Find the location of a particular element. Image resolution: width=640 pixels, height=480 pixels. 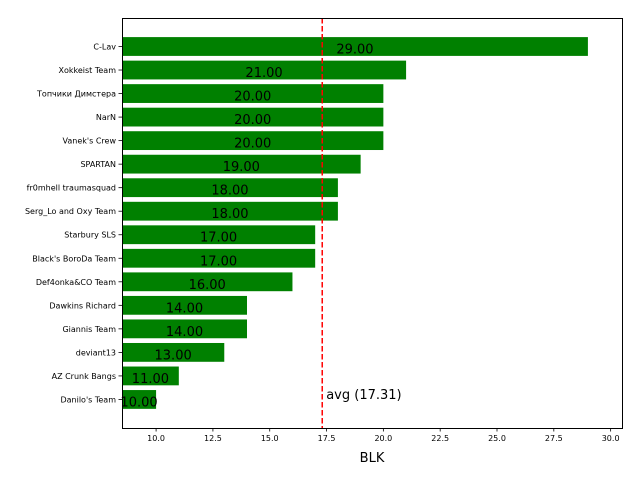

x-axis-label: BLK is located at coordinates (372, 458).